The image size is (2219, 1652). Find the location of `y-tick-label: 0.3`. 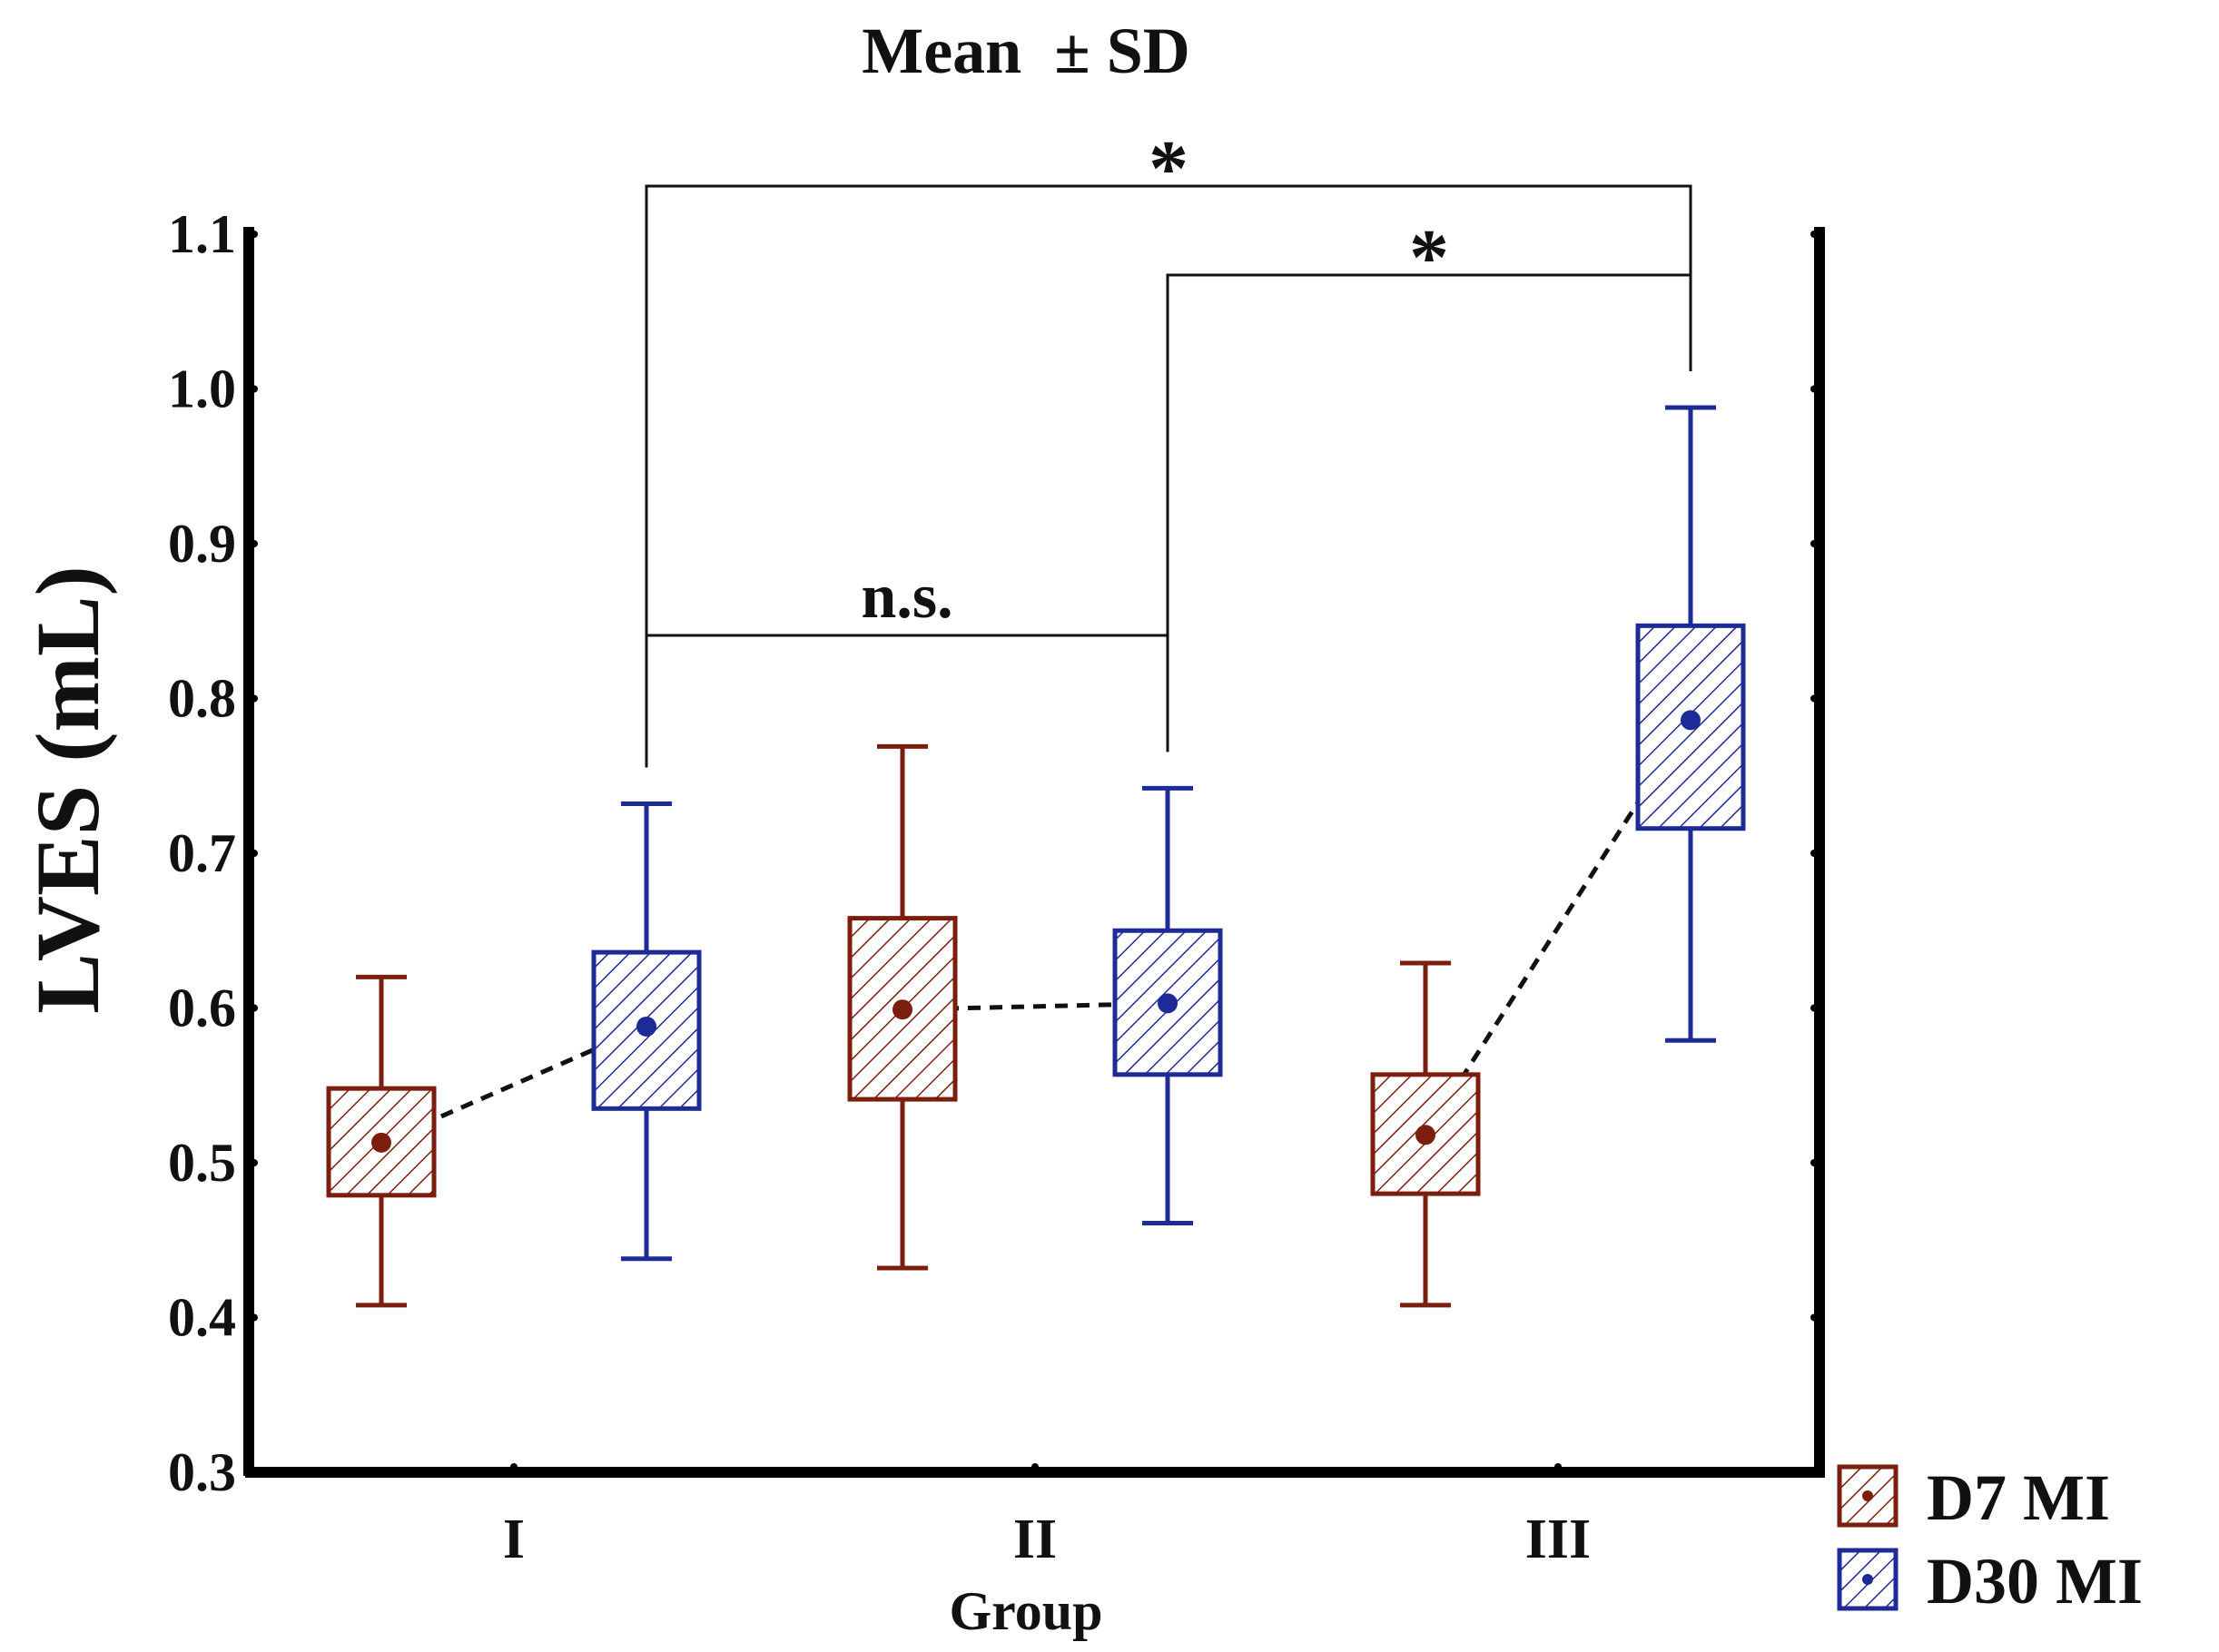

y-tick-label: 0.3 is located at coordinates (202, 1472).